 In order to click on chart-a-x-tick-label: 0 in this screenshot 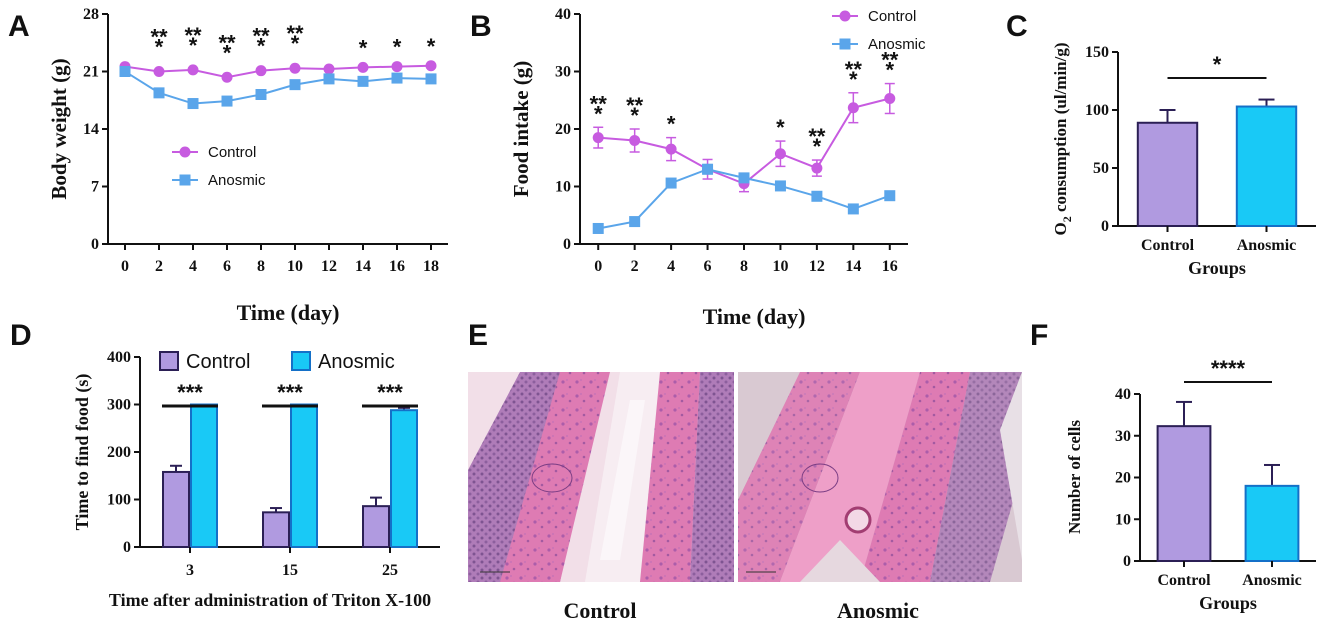, I will do `click(125, 266)`.